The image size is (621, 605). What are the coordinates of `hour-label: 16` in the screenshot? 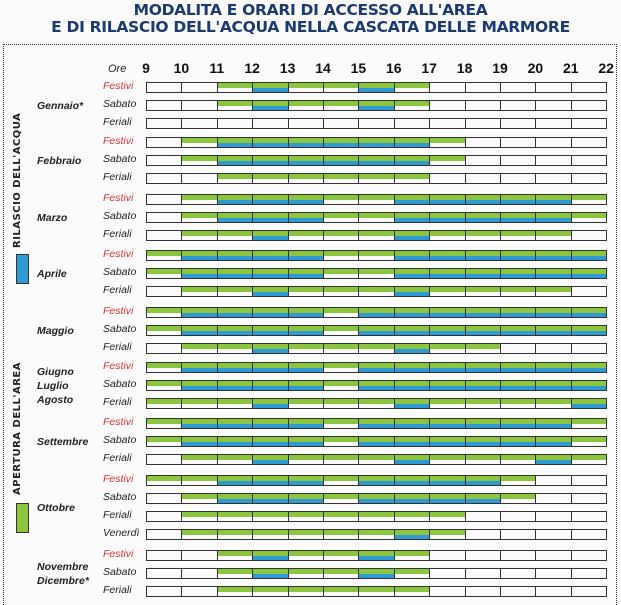 It's located at (394, 68).